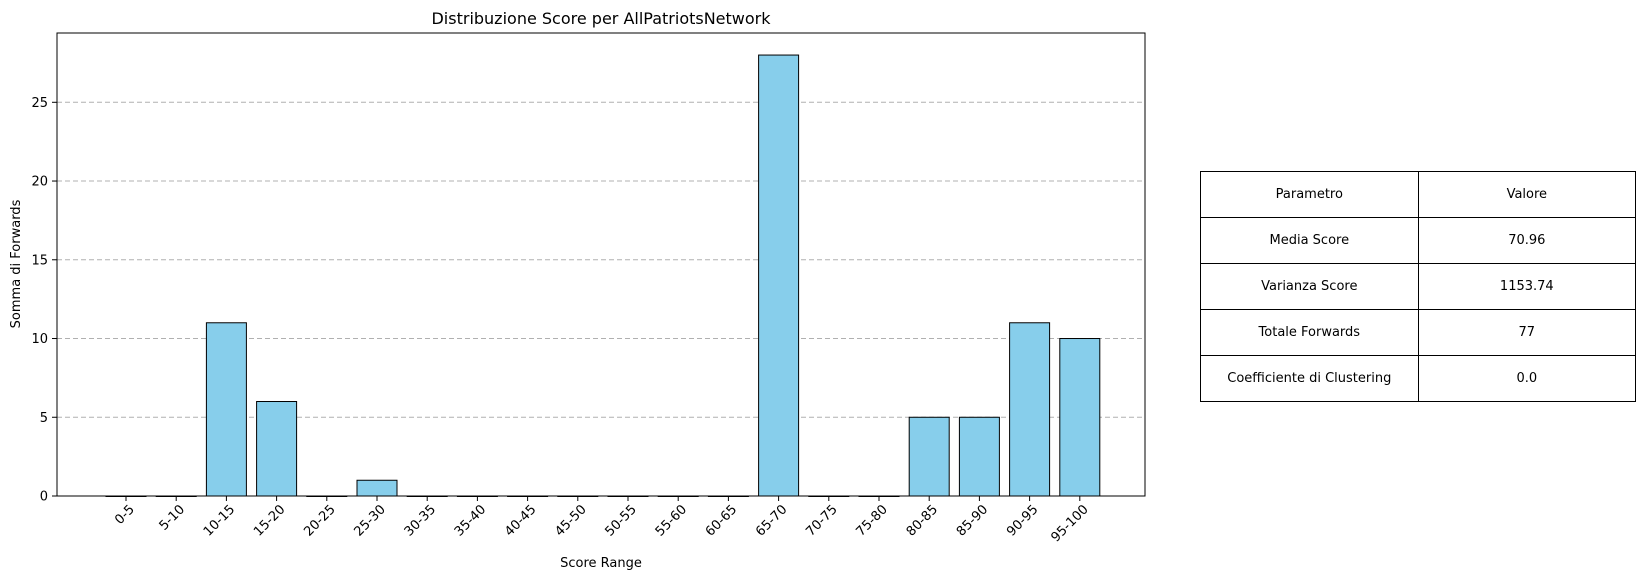  What do you see at coordinates (1022, 520) in the screenshot?
I see `x-tick-label: 90-95` at bounding box center [1022, 520].